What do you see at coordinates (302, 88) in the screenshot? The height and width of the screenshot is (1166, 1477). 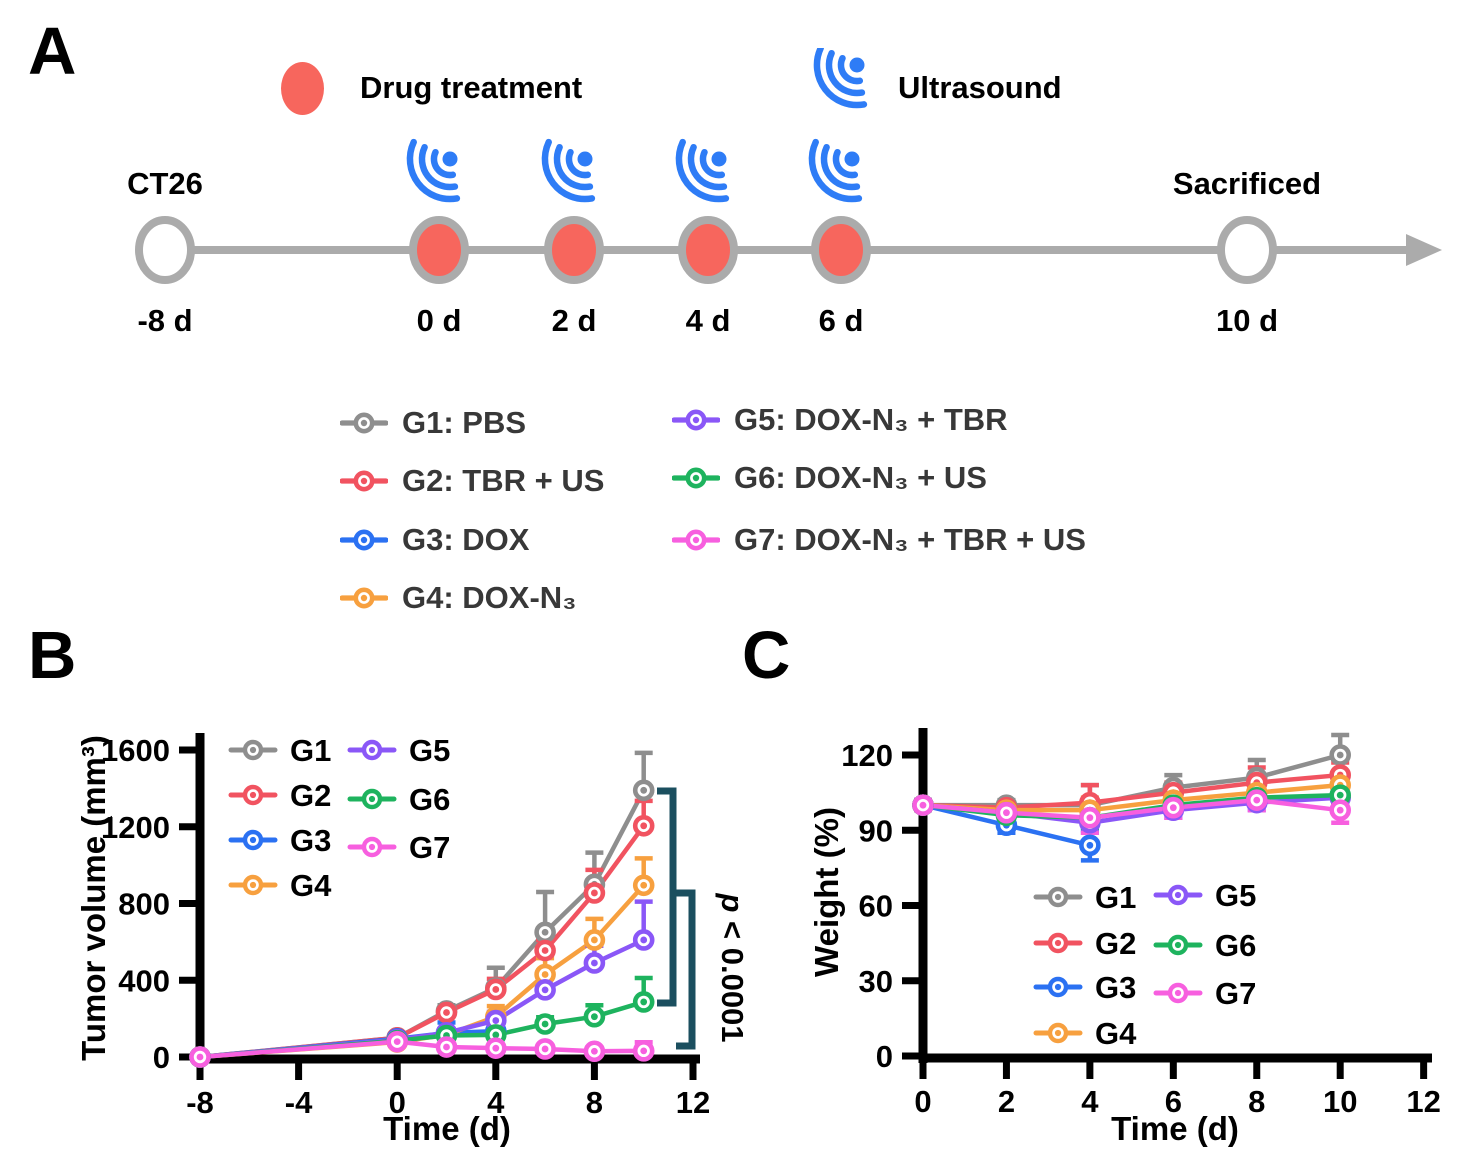 I see `drug-treatment-dot-icon` at bounding box center [302, 88].